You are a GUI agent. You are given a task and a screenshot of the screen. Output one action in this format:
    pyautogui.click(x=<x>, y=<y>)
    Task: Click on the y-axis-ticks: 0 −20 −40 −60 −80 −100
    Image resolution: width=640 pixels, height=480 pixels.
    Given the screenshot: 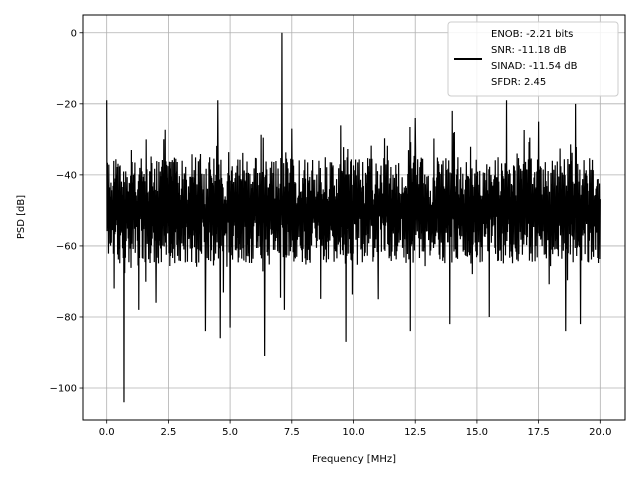 What is the action you would take?
    pyautogui.click(x=66, y=211)
    